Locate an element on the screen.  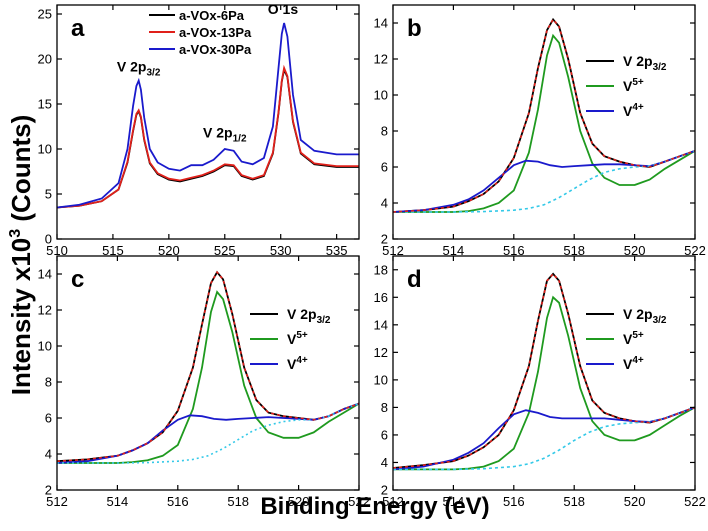
x-tick-label-d: 512 is located at coordinates (393, 501).